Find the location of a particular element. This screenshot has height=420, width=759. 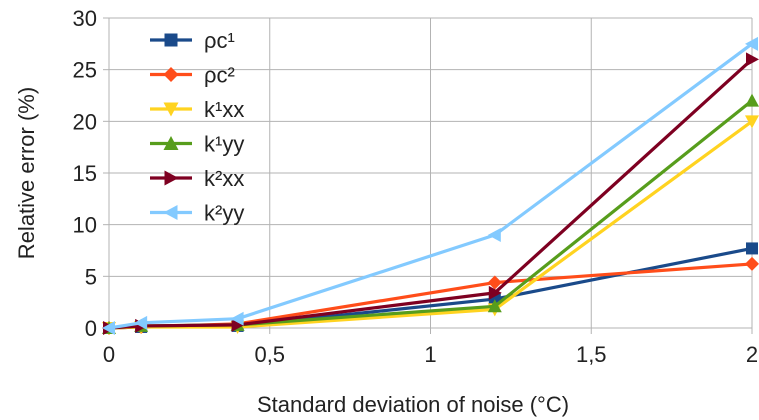

legend-item: ρc² is located at coordinates (192, 75).